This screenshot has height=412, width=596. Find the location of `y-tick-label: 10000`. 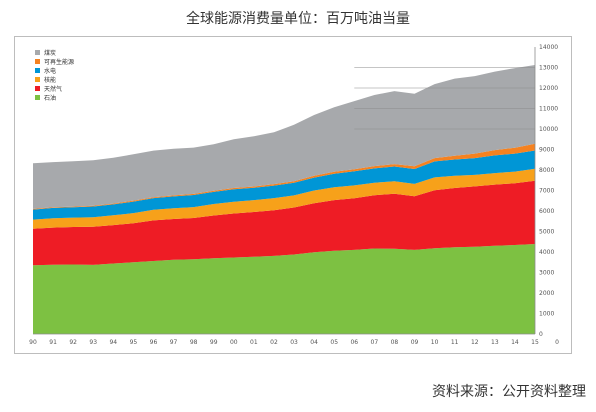

y-tick-label: 10000 is located at coordinates (548, 129).